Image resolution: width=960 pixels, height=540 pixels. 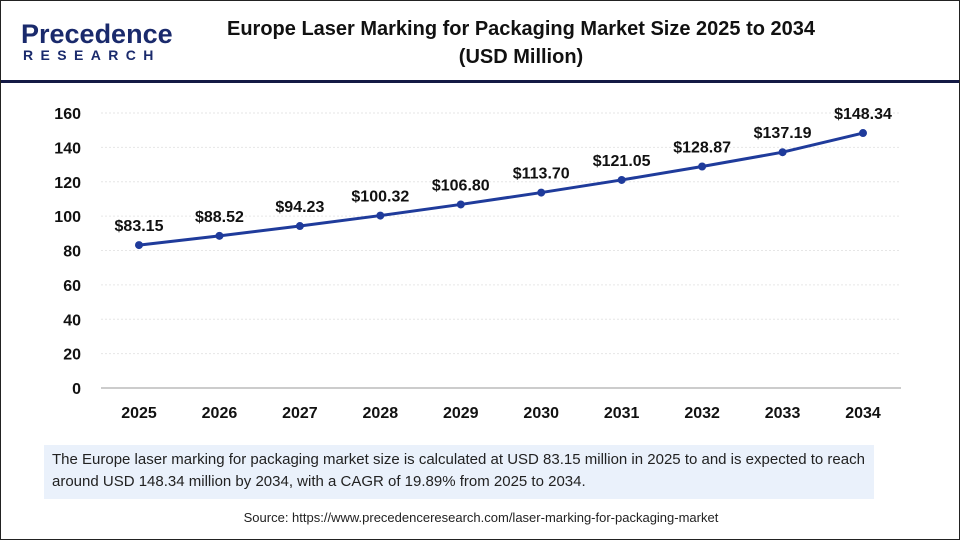 What do you see at coordinates (67, 183) in the screenshot?
I see `y-tick-label: 120` at bounding box center [67, 183].